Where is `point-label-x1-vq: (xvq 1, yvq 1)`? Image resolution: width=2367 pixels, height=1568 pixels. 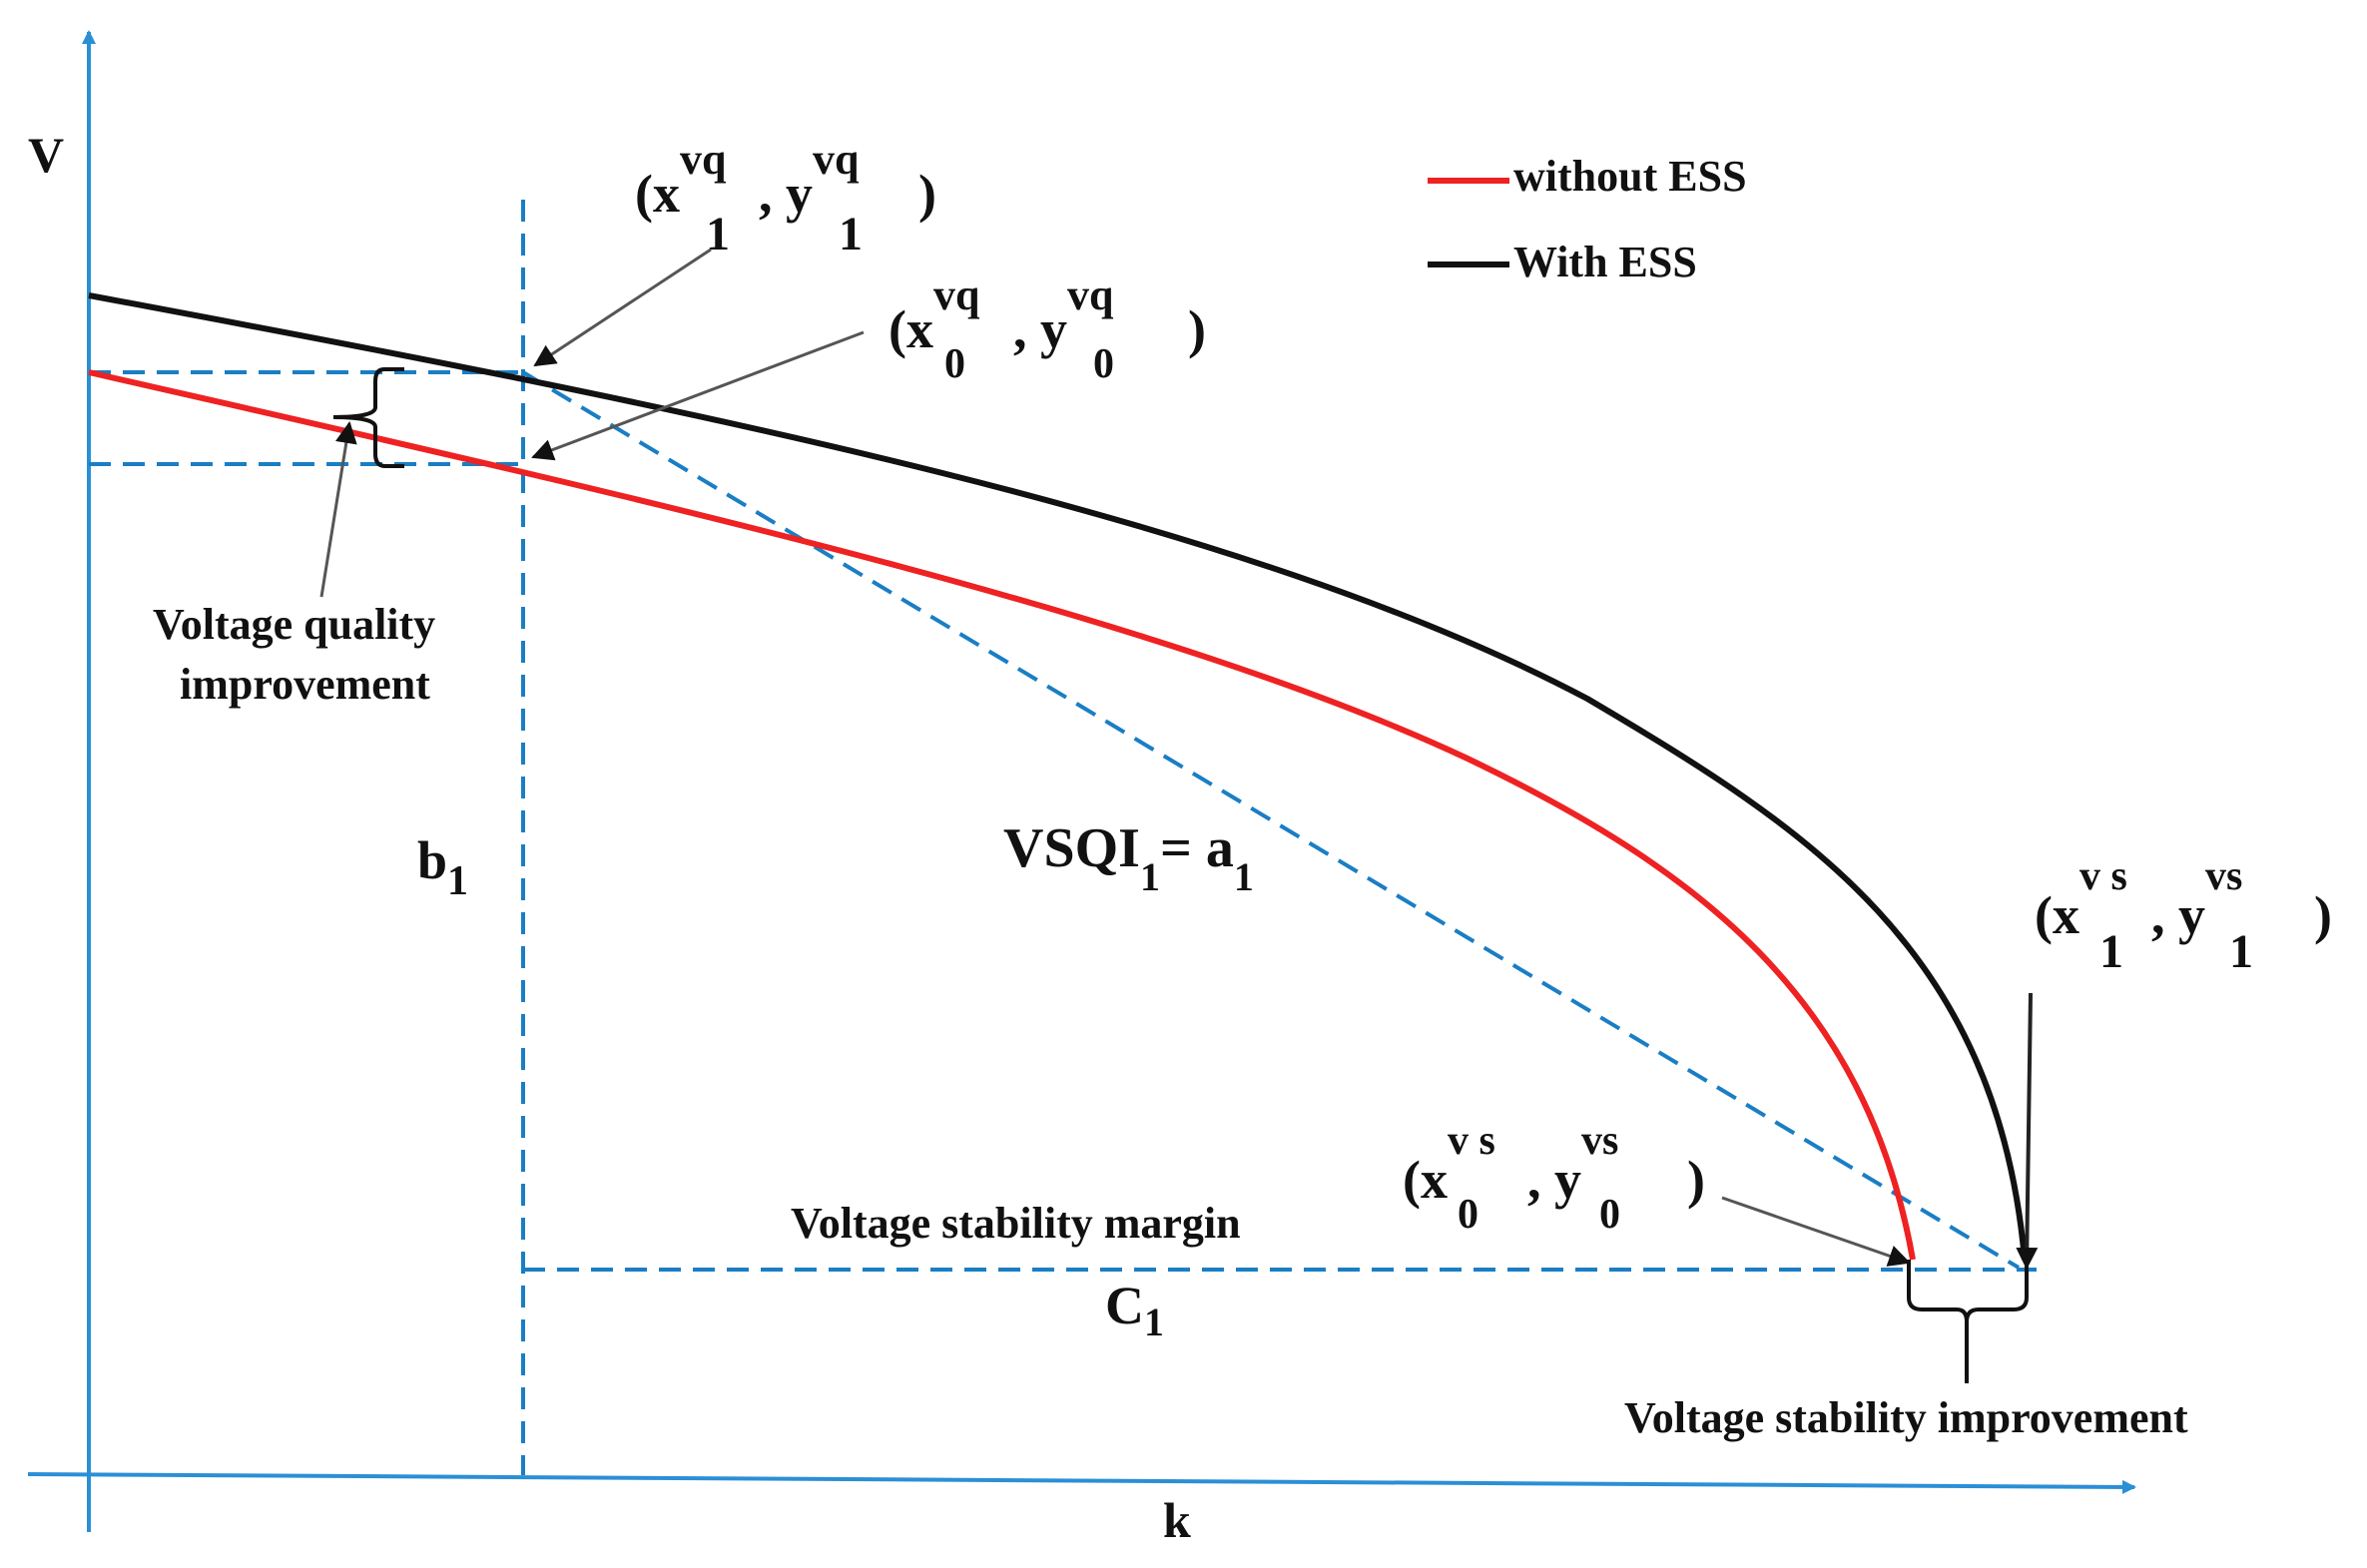
point-label-x1-vq: (xvq 1, yvq 1) is located at coordinates (785, 198).